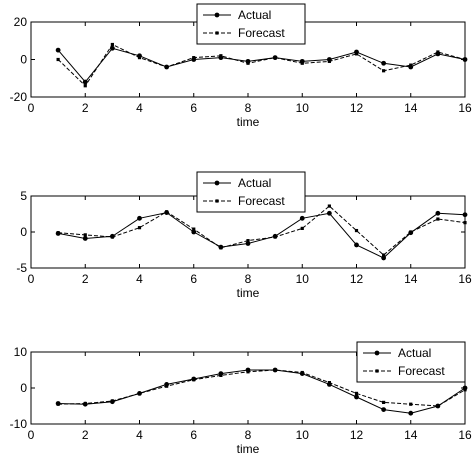  Describe the element at coordinates (21, 352) in the screenshot. I see `y-tick-label: 10` at that location.